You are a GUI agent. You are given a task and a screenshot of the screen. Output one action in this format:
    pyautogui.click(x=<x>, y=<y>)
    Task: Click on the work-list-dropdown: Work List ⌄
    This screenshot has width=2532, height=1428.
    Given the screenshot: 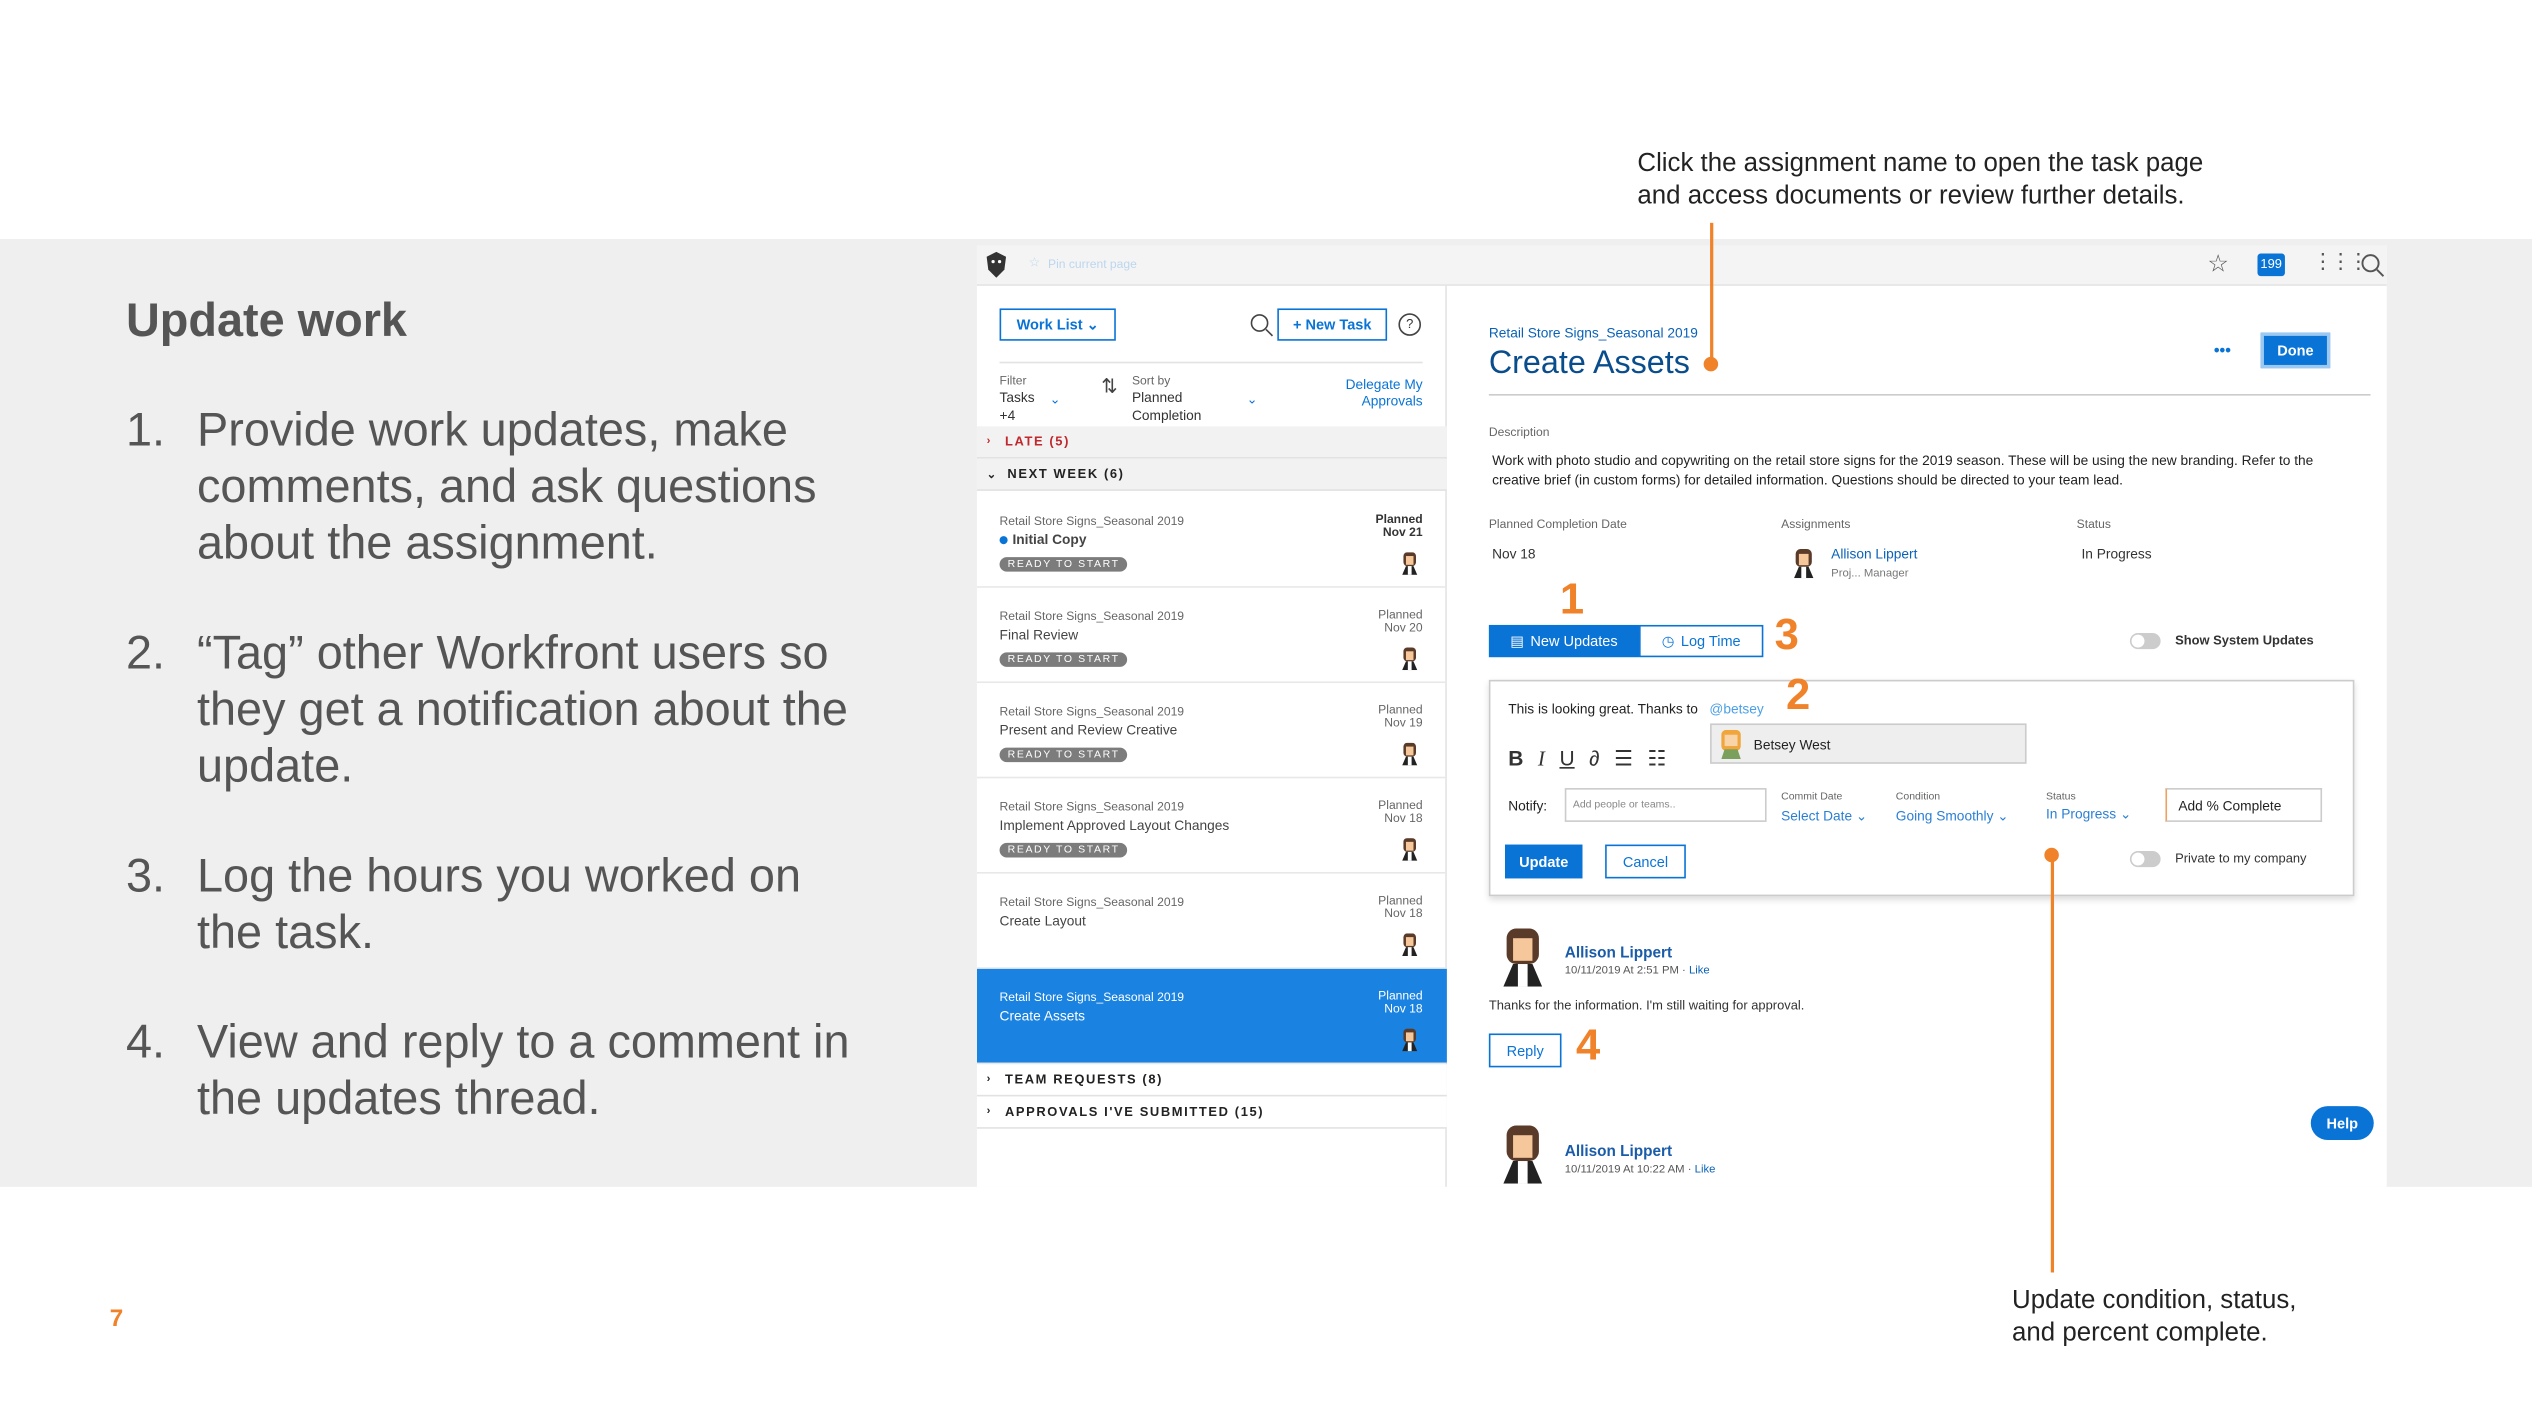 What is the action you would take?
    pyautogui.click(x=1057, y=324)
    